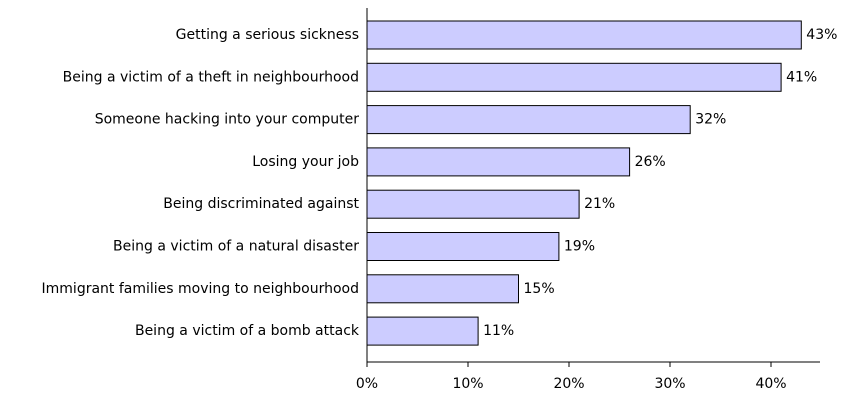 Image resolution: width=842 pixels, height=393 pixels. Describe the element at coordinates (669, 384) in the screenshot. I see `x-tick-label: 30%` at that location.